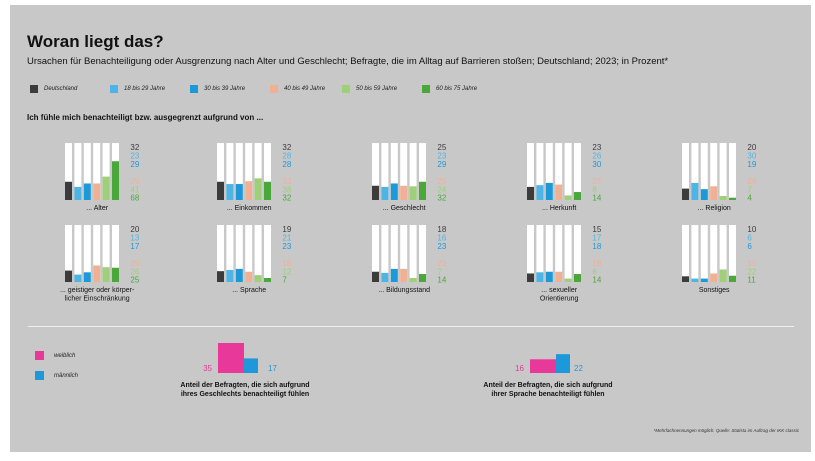 This screenshot has height=461, width=815. Describe the element at coordinates (39, 355) in the screenshot. I see `legend-swatch-weiblich` at that location.